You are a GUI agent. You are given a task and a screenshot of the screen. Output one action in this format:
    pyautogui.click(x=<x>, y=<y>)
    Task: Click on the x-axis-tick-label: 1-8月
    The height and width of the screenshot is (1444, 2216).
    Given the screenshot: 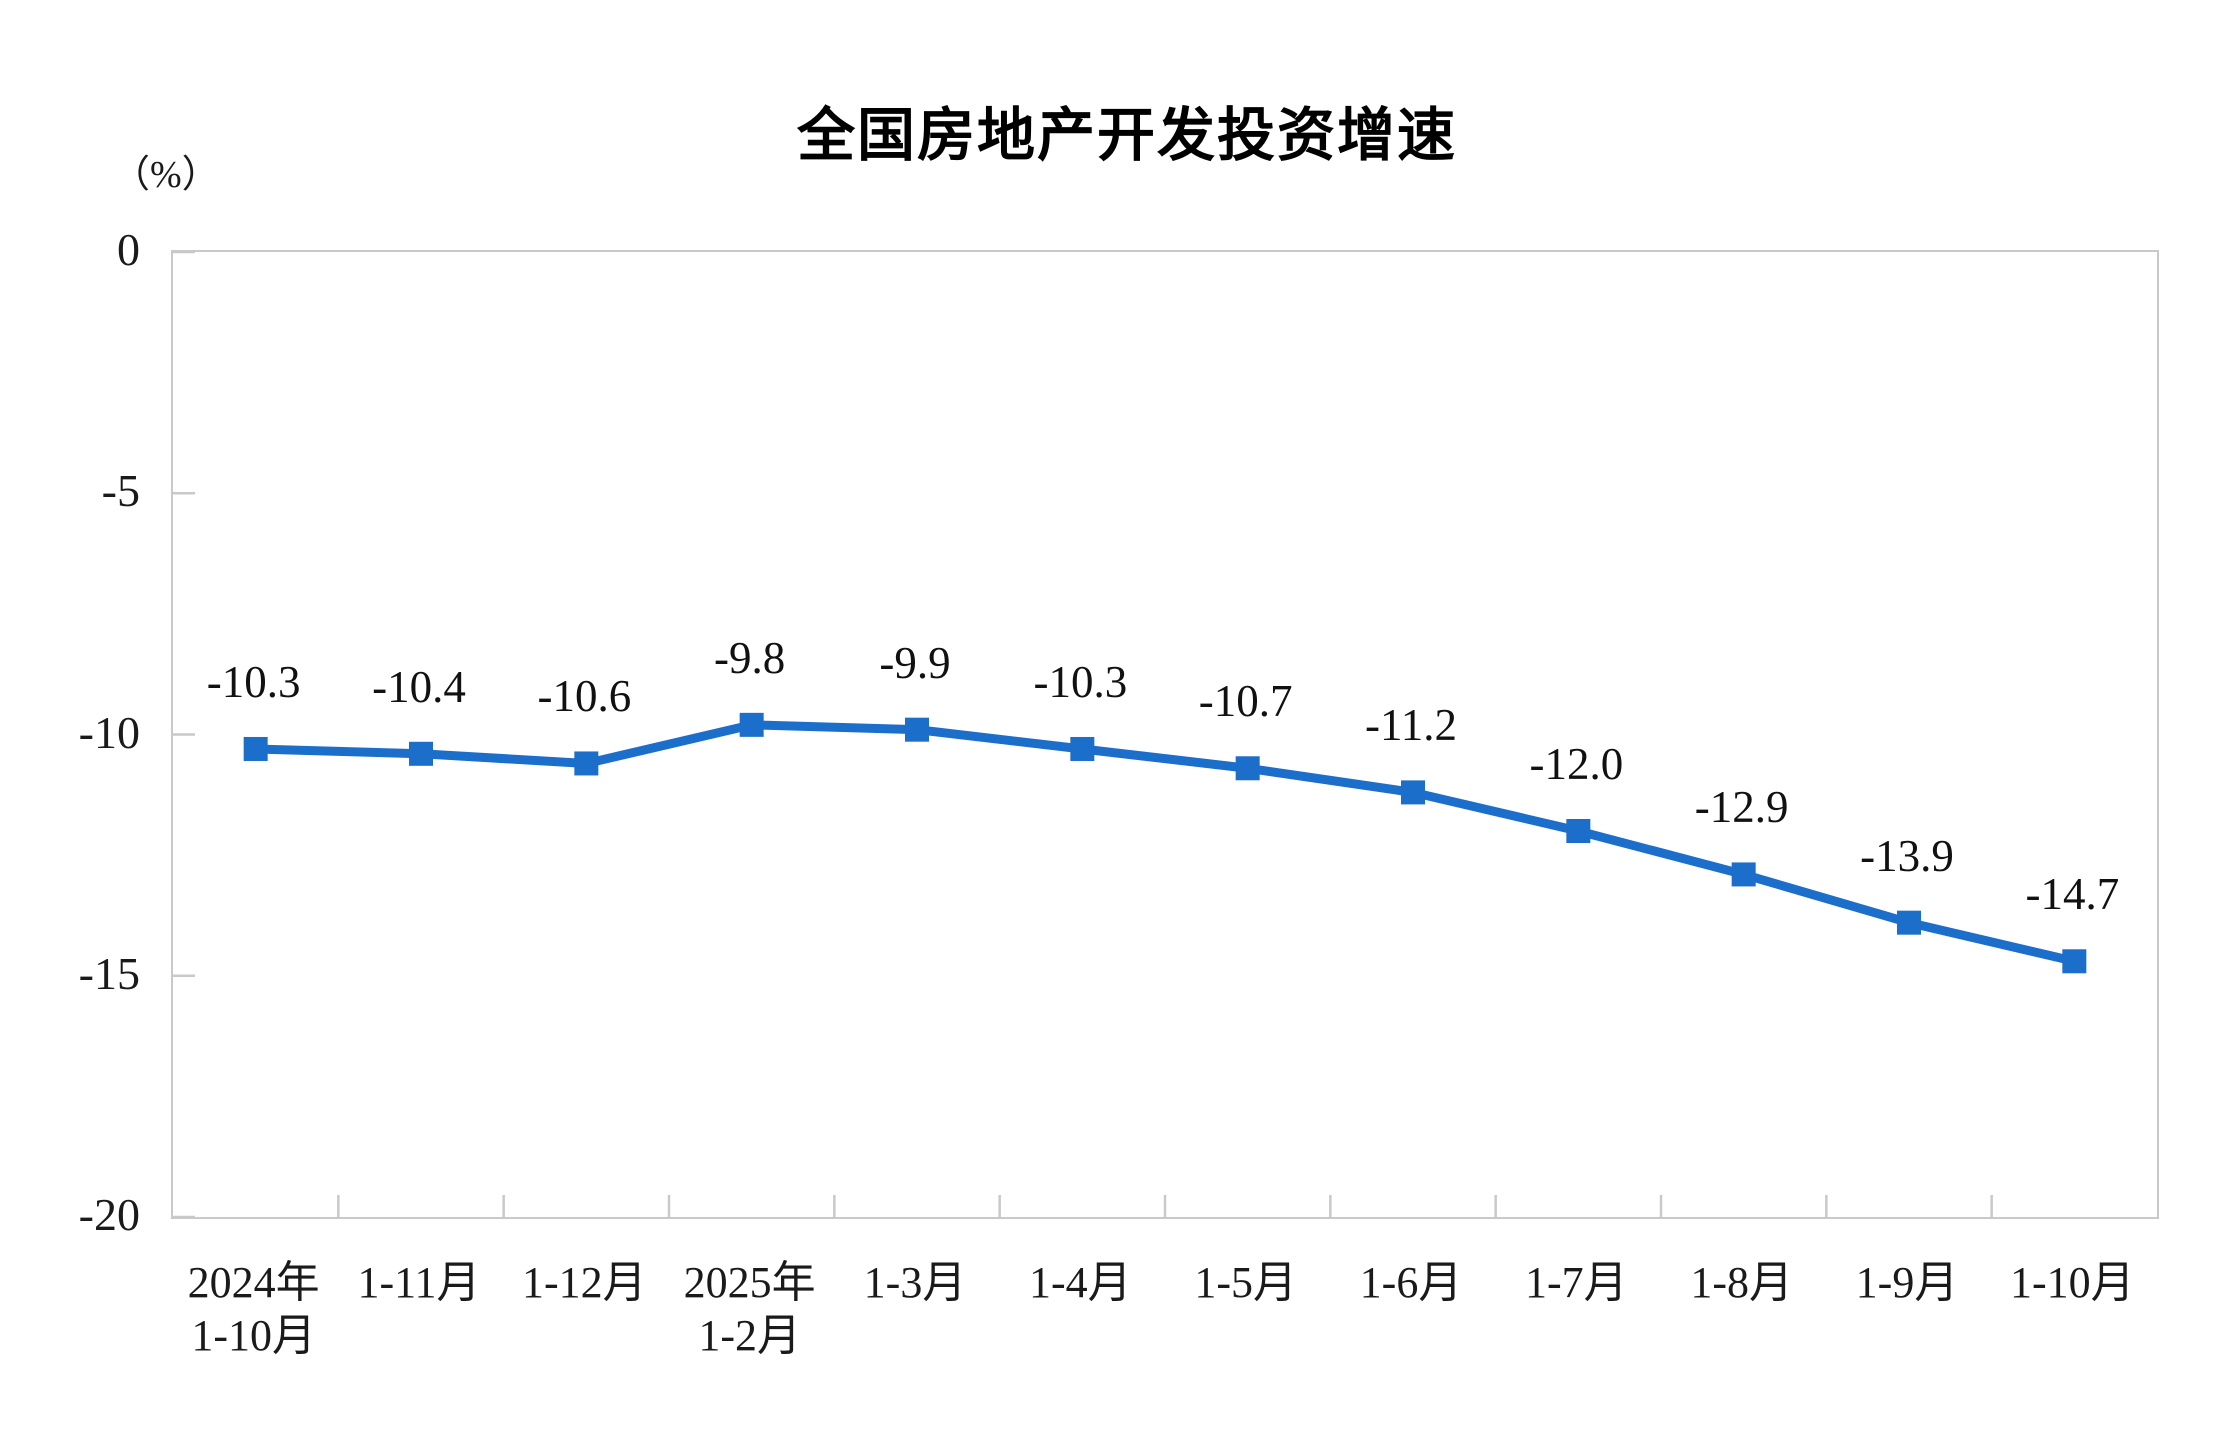 What is the action you would take?
    pyautogui.click(x=1741, y=1282)
    